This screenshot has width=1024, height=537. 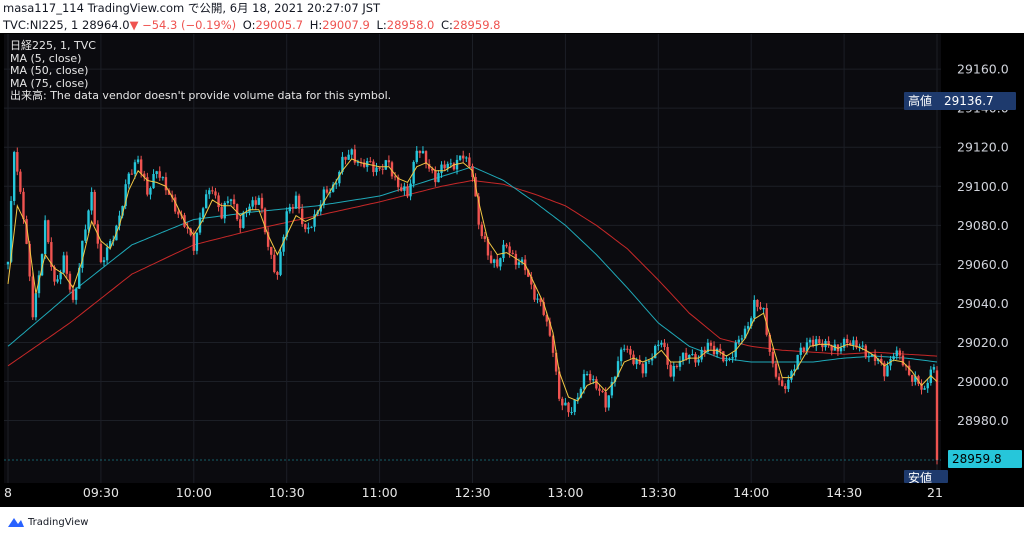 I want to click on symbol-line: TVC:NI225, 1 28964.0, so click(x=66, y=25).